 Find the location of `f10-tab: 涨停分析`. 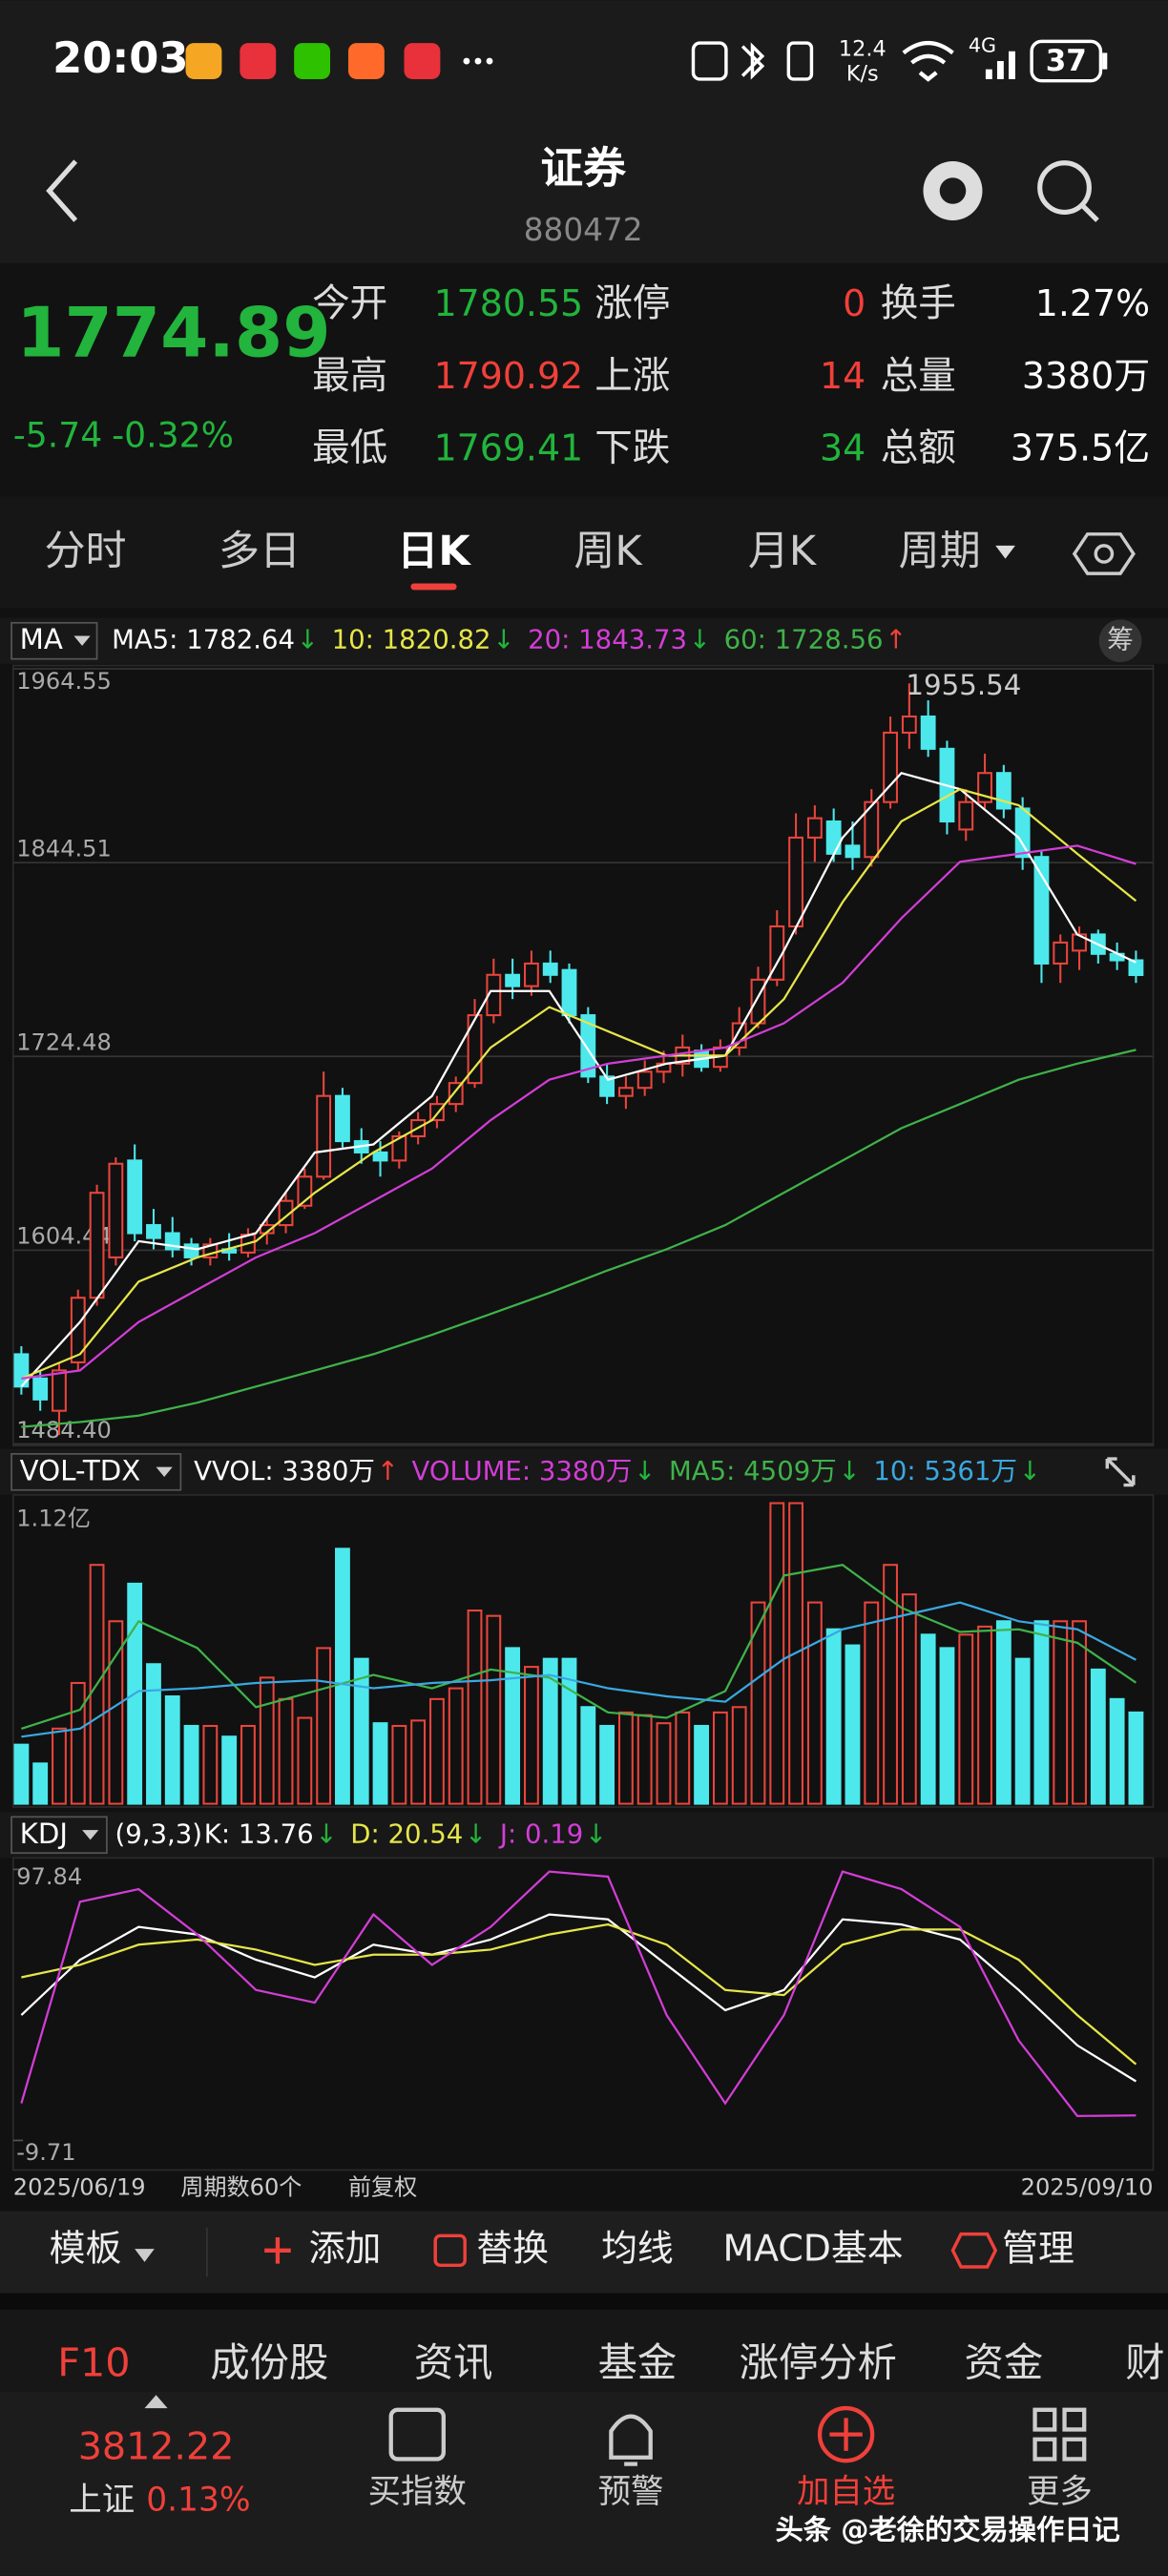

f10-tab: 涨停分析 is located at coordinates (818, 2362).